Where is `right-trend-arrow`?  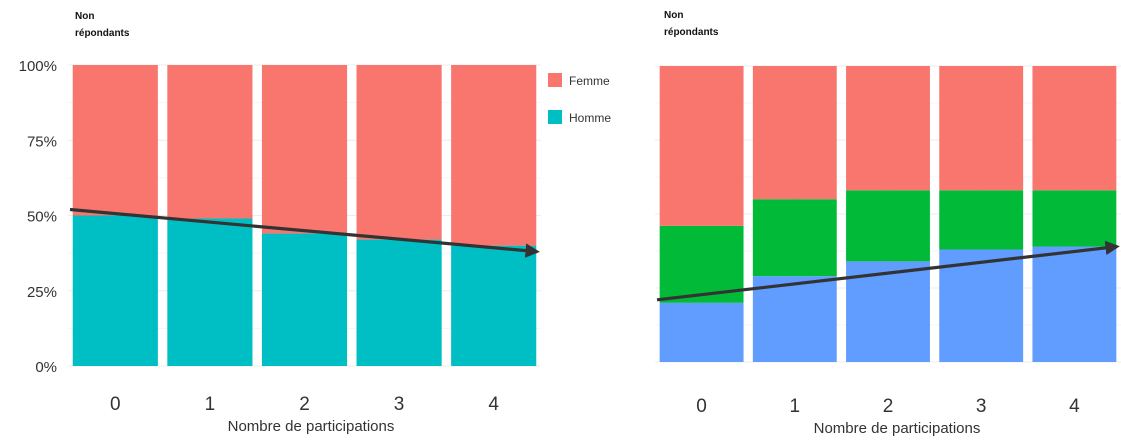
right-trend-arrow is located at coordinates (888, 271).